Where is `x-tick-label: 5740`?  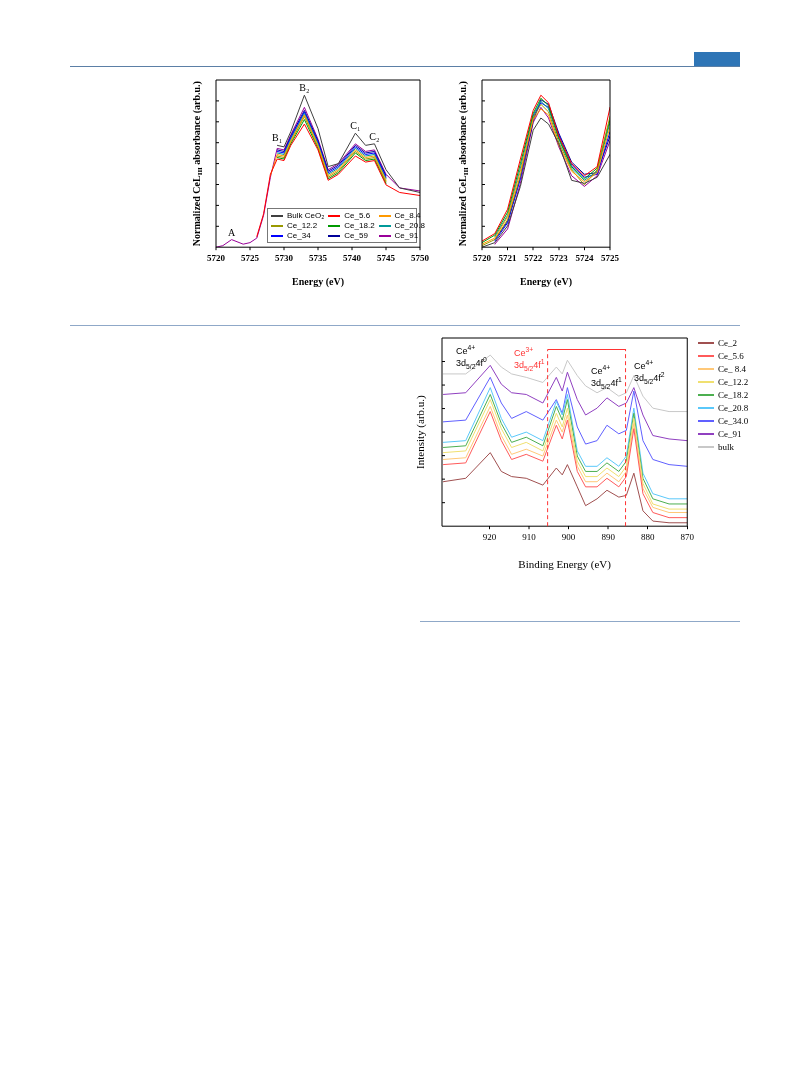
x-tick-label: 5740 is located at coordinates (352, 257).